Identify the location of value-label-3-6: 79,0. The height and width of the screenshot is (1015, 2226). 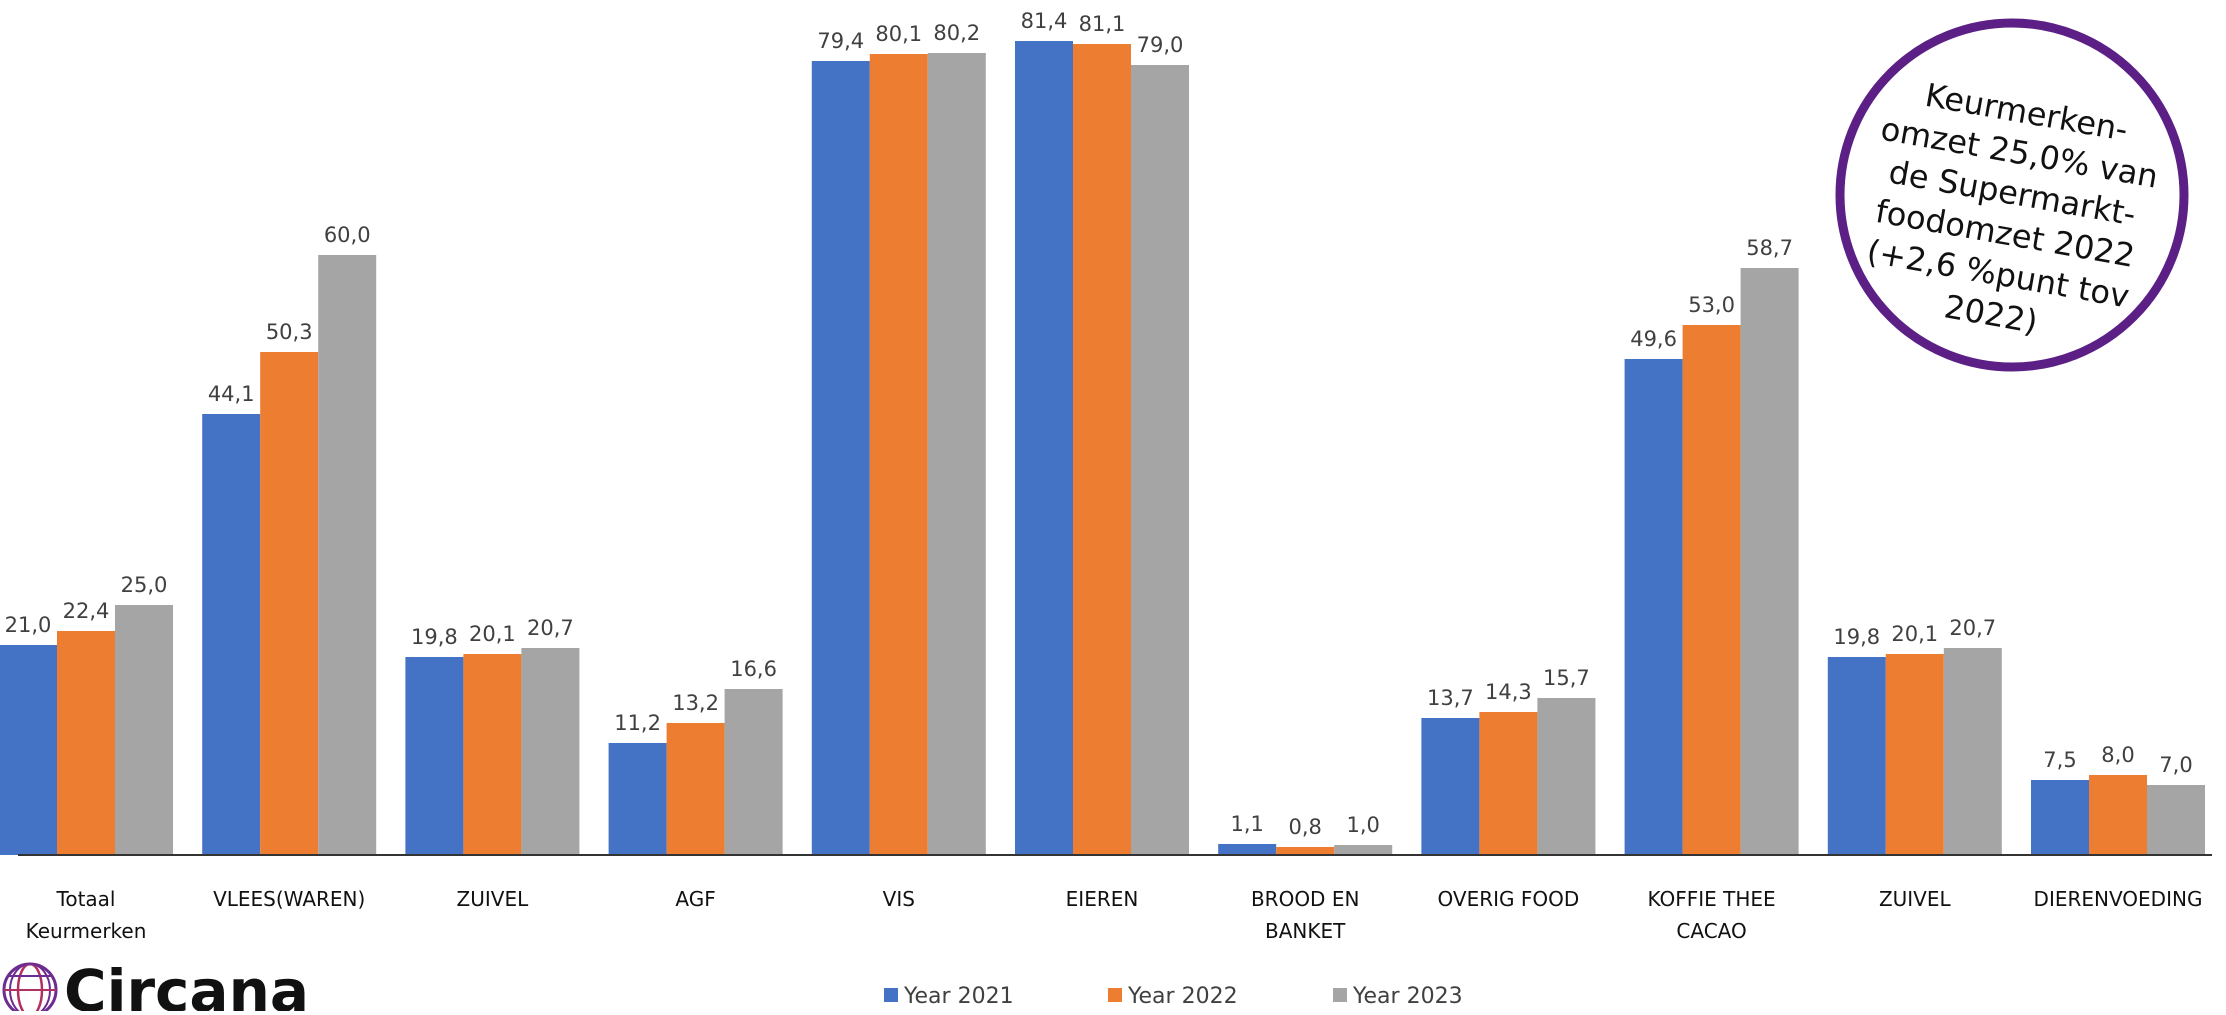
(1160, 45).